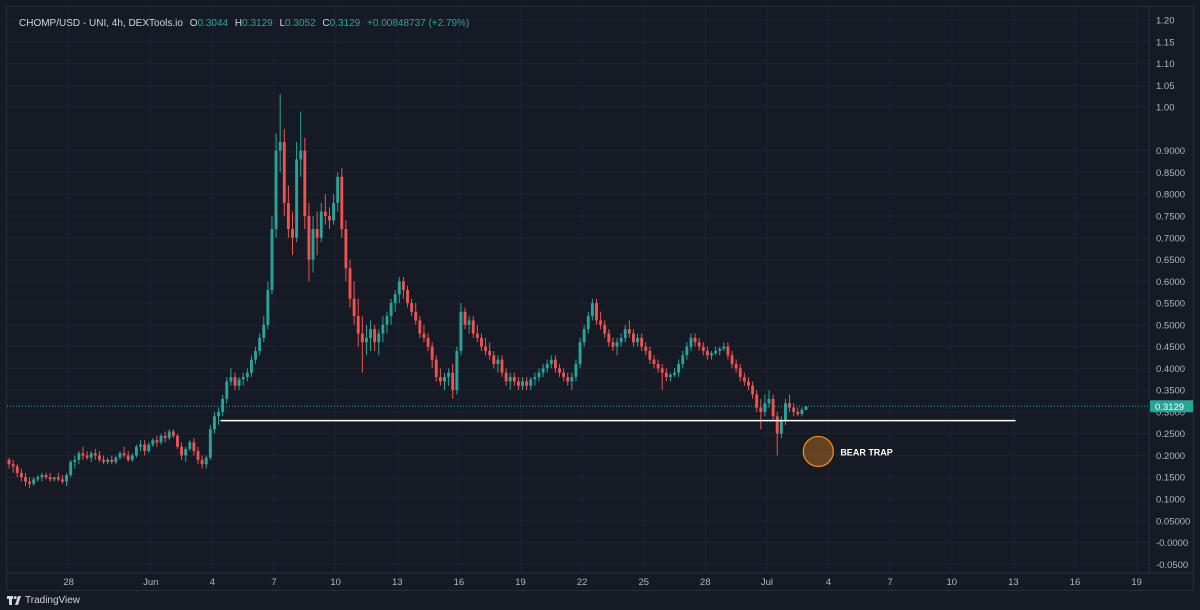 The width and height of the screenshot is (1200, 610). I want to click on price-tick-label: 0.9000, so click(1170, 151).